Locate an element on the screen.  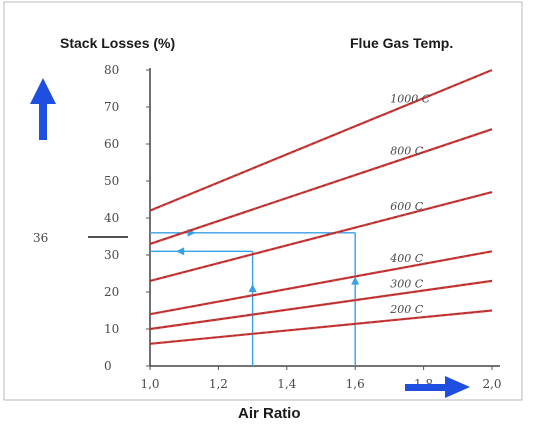
x-tick-label: 2,0 is located at coordinates (491, 384).